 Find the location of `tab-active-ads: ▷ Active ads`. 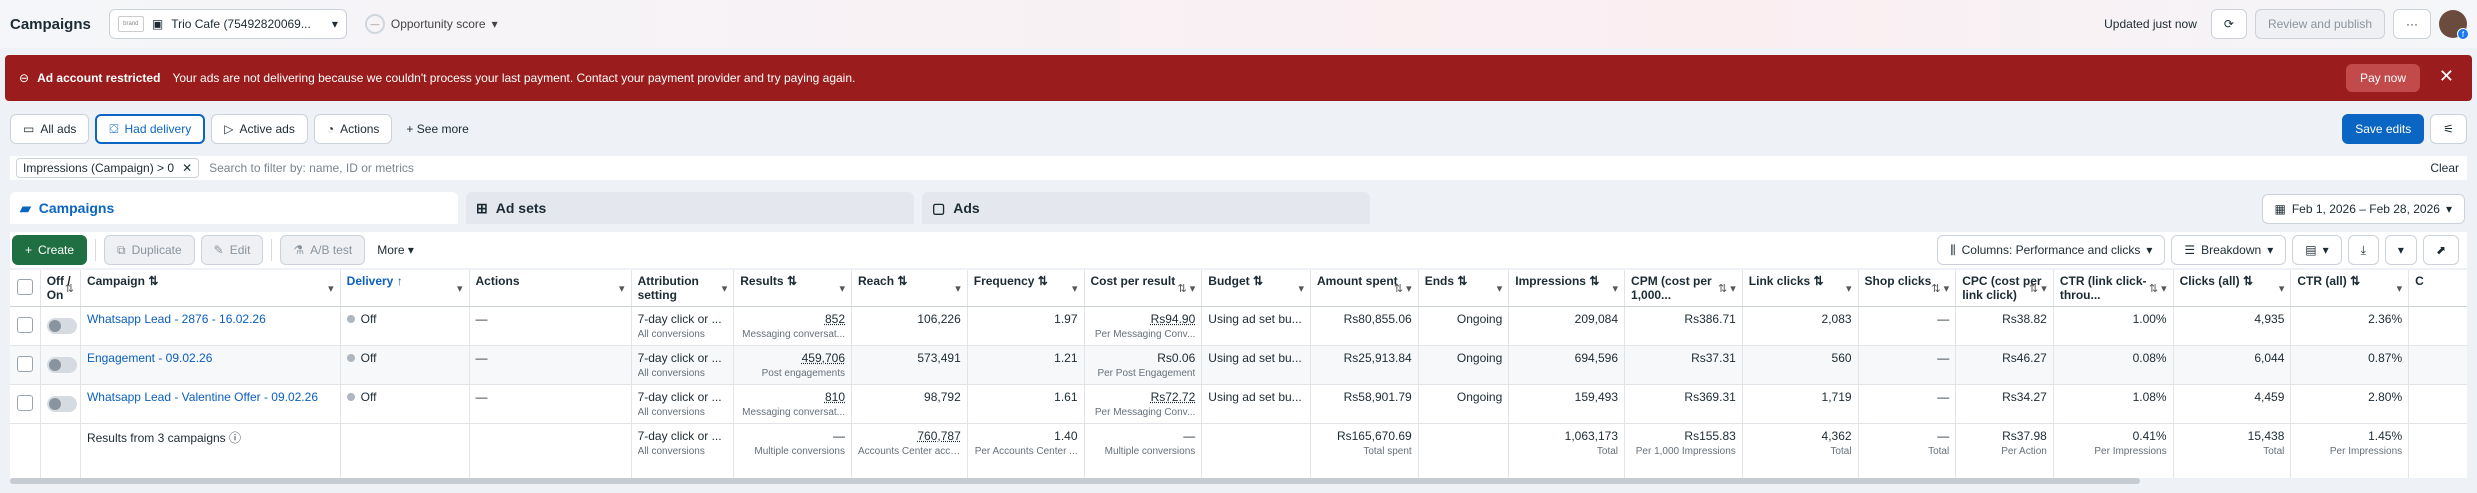

tab-active-ads: ▷ Active ads is located at coordinates (259, 129).